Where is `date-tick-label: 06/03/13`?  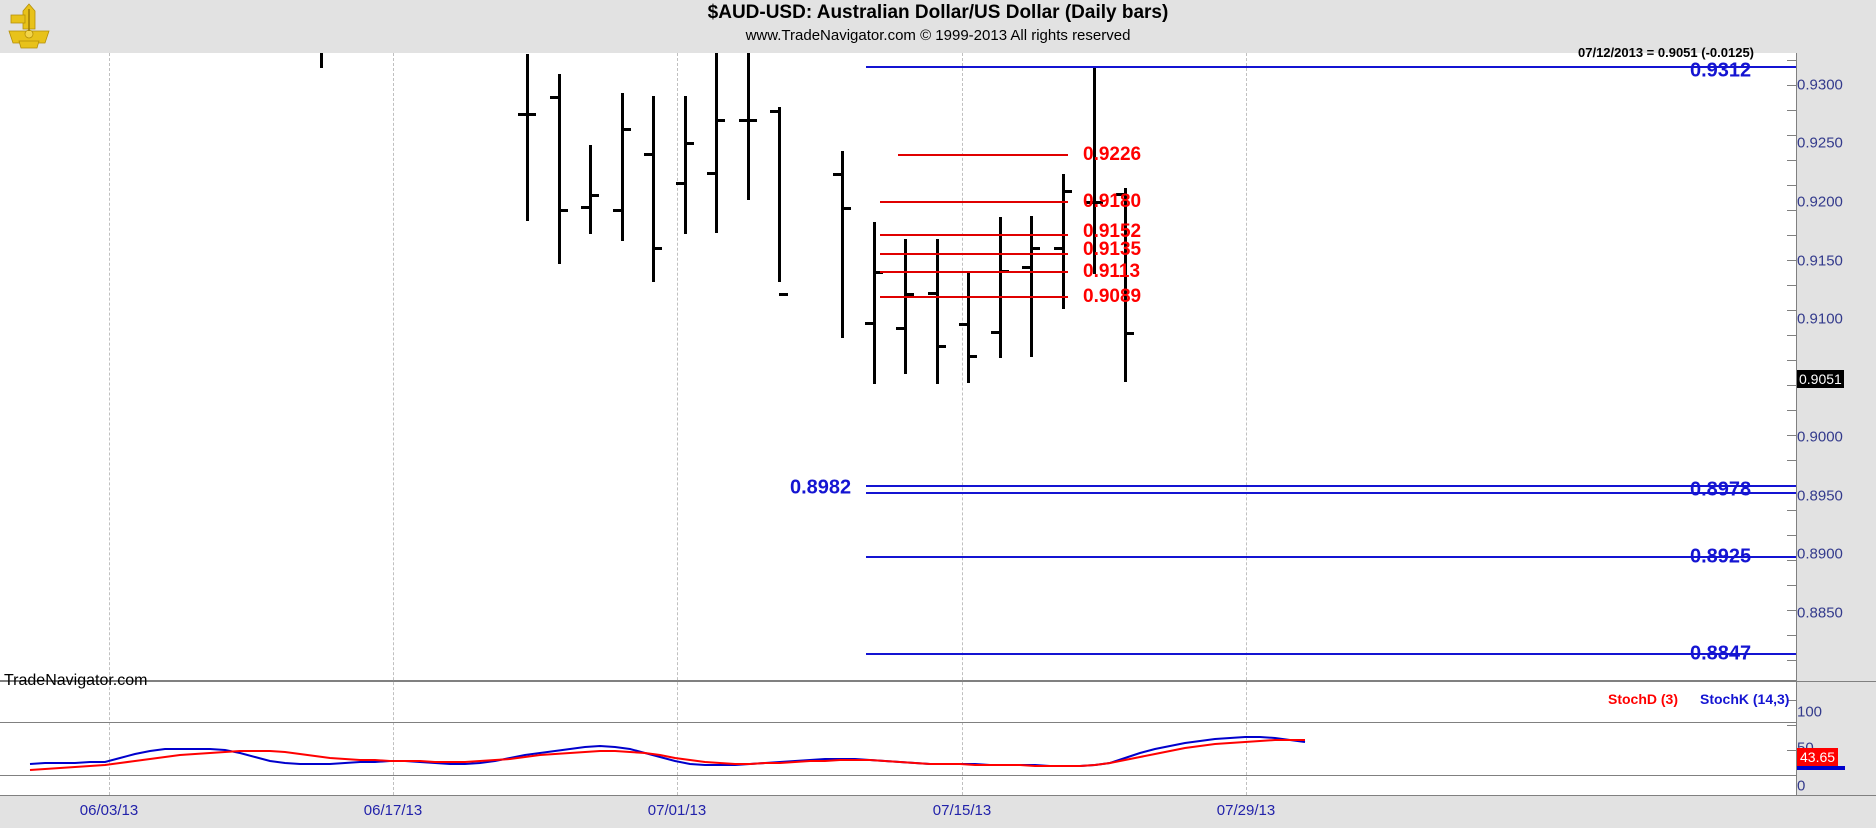 date-tick-label: 06/03/13 is located at coordinates (109, 810).